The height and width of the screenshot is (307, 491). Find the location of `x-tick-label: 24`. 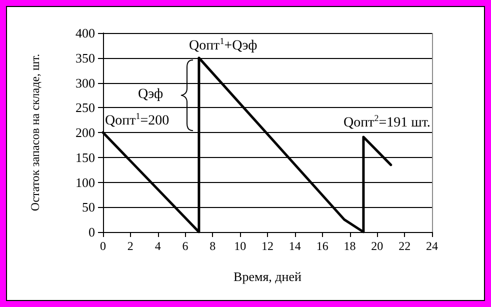

x-tick-label: 24 is located at coordinates (432, 246).